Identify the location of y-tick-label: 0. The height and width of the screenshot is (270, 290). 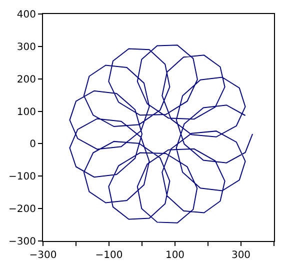
(33, 144).